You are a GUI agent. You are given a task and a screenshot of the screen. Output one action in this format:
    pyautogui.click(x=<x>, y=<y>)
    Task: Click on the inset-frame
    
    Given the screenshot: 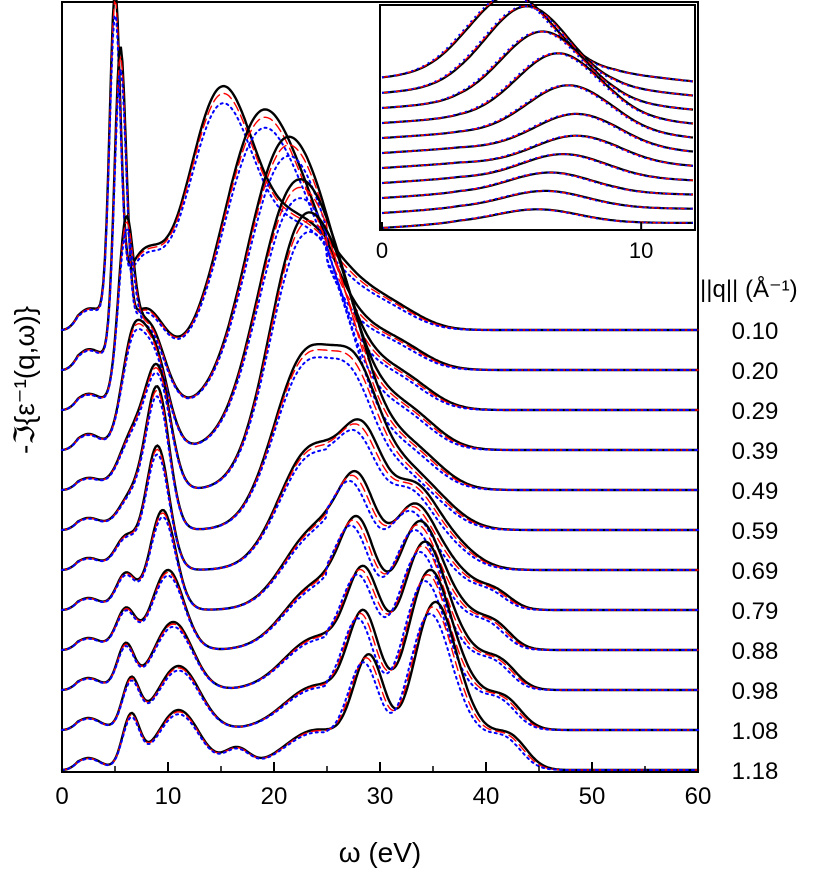 What is the action you would take?
    pyautogui.click(x=537, y=117)
    